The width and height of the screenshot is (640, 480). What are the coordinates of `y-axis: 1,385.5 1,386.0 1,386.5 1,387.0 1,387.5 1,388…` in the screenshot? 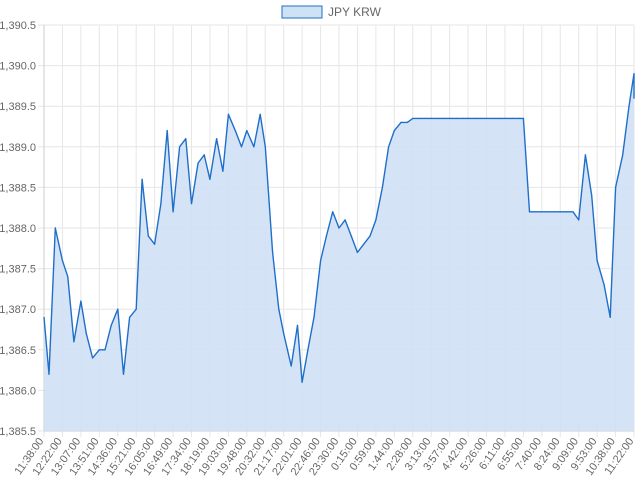 It's located at (22, 229).